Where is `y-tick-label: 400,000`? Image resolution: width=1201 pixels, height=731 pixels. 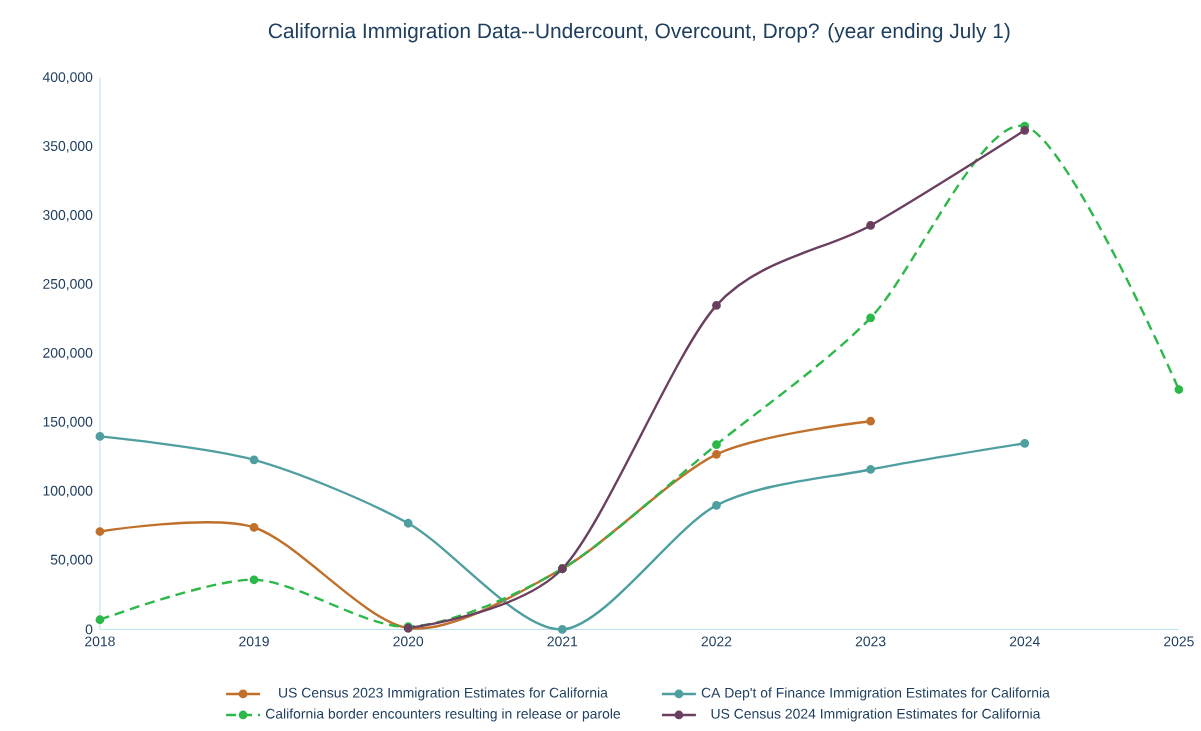 y-tick-label: 400,000 is located at coordinates (67, 78).